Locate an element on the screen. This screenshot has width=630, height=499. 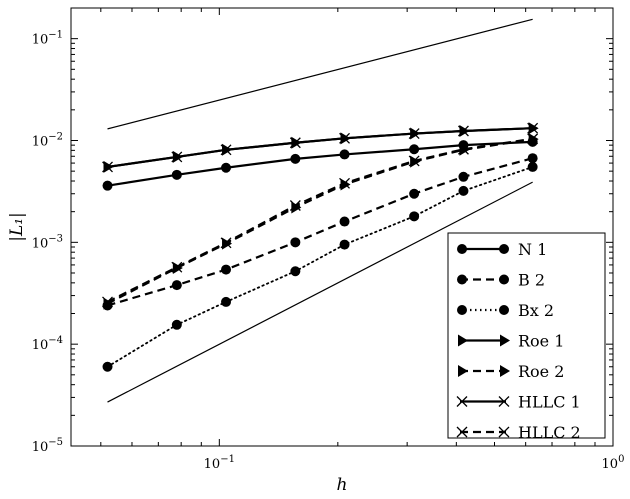
legend-item: Bx 2 is located at coordinates (505, 310).